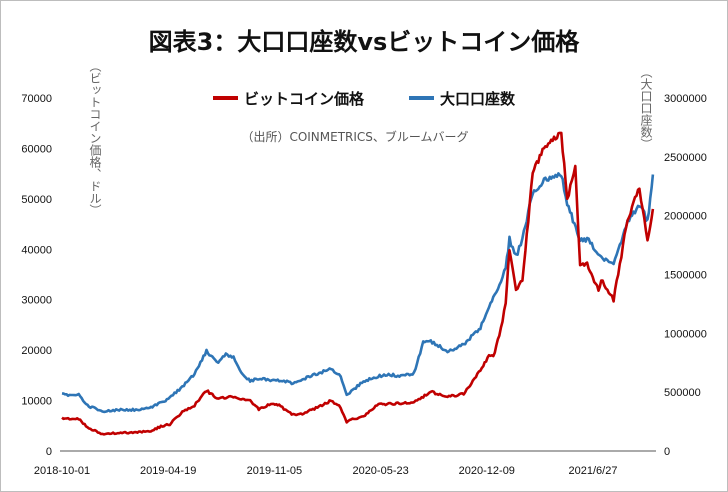 This screenshot has height=492, width=728. Describe the element at coordinates (36, 200) in the screenshot. I see `left-tick-label: 50000` at that location.